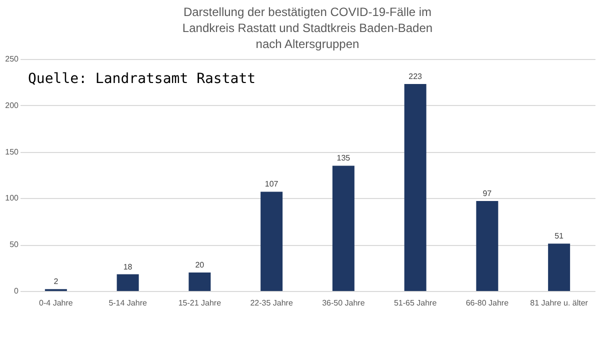  What do you see at coordinates (12, 151) in the screenshot?
I see `y-tick-label: 150` at bounding box center [12, 151].